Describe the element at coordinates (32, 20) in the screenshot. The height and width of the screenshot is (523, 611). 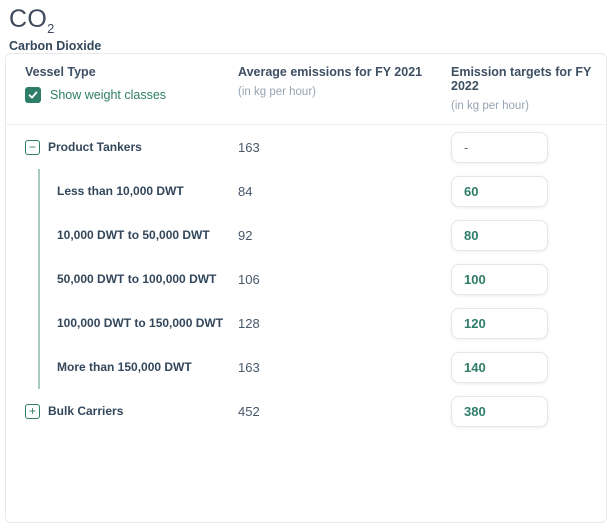
I see `gas-symbol: CO2` at that location.